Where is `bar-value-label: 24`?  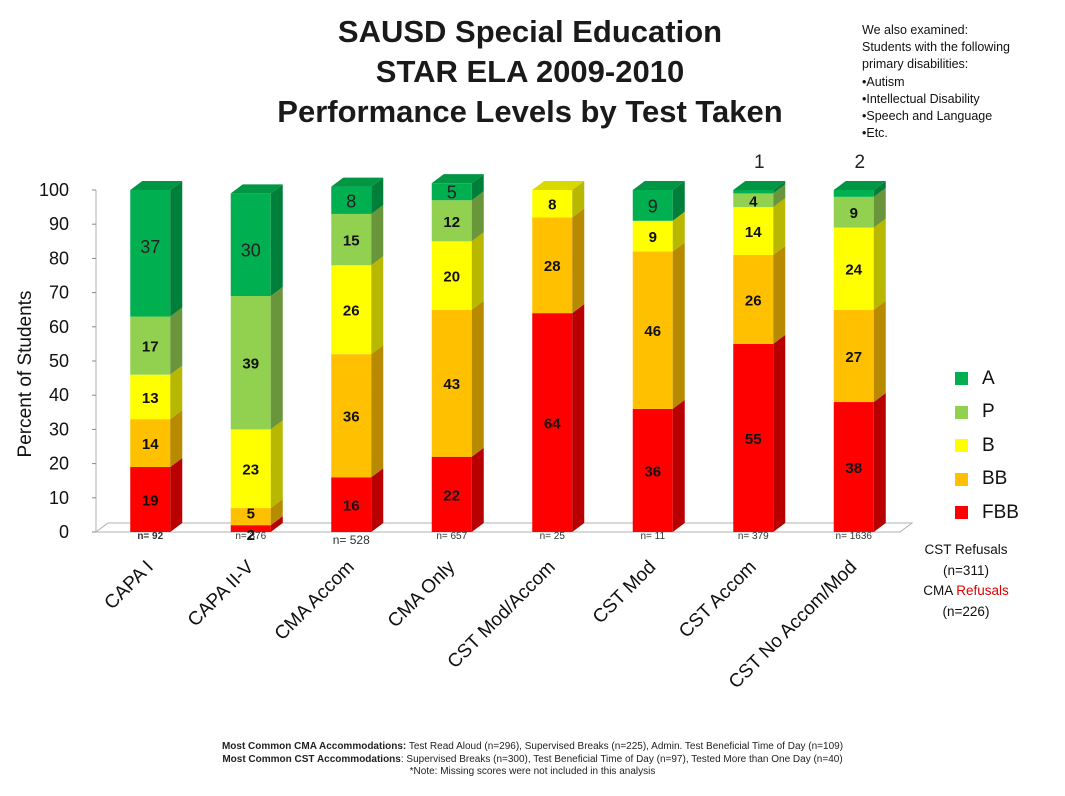
bar-value-label: 24 is located at coordinates (853, 270).